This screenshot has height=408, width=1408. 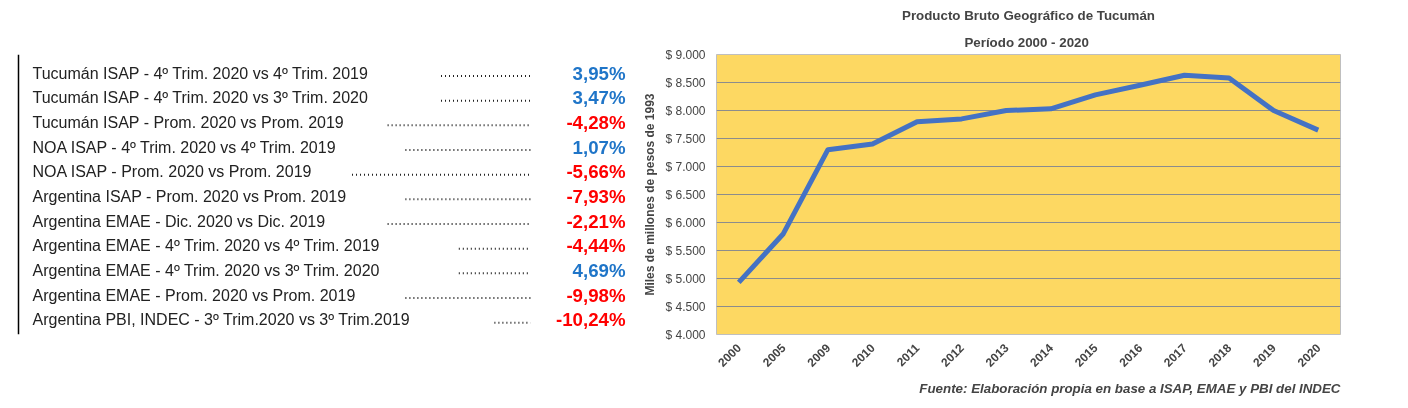 What do you see at coordinates (206, 270) in the screenshot?
I see `category-label: Argentina EMAE - 4º Trim. 2020 vs 3º Trim. 2020` at bounding box center [206, 270].